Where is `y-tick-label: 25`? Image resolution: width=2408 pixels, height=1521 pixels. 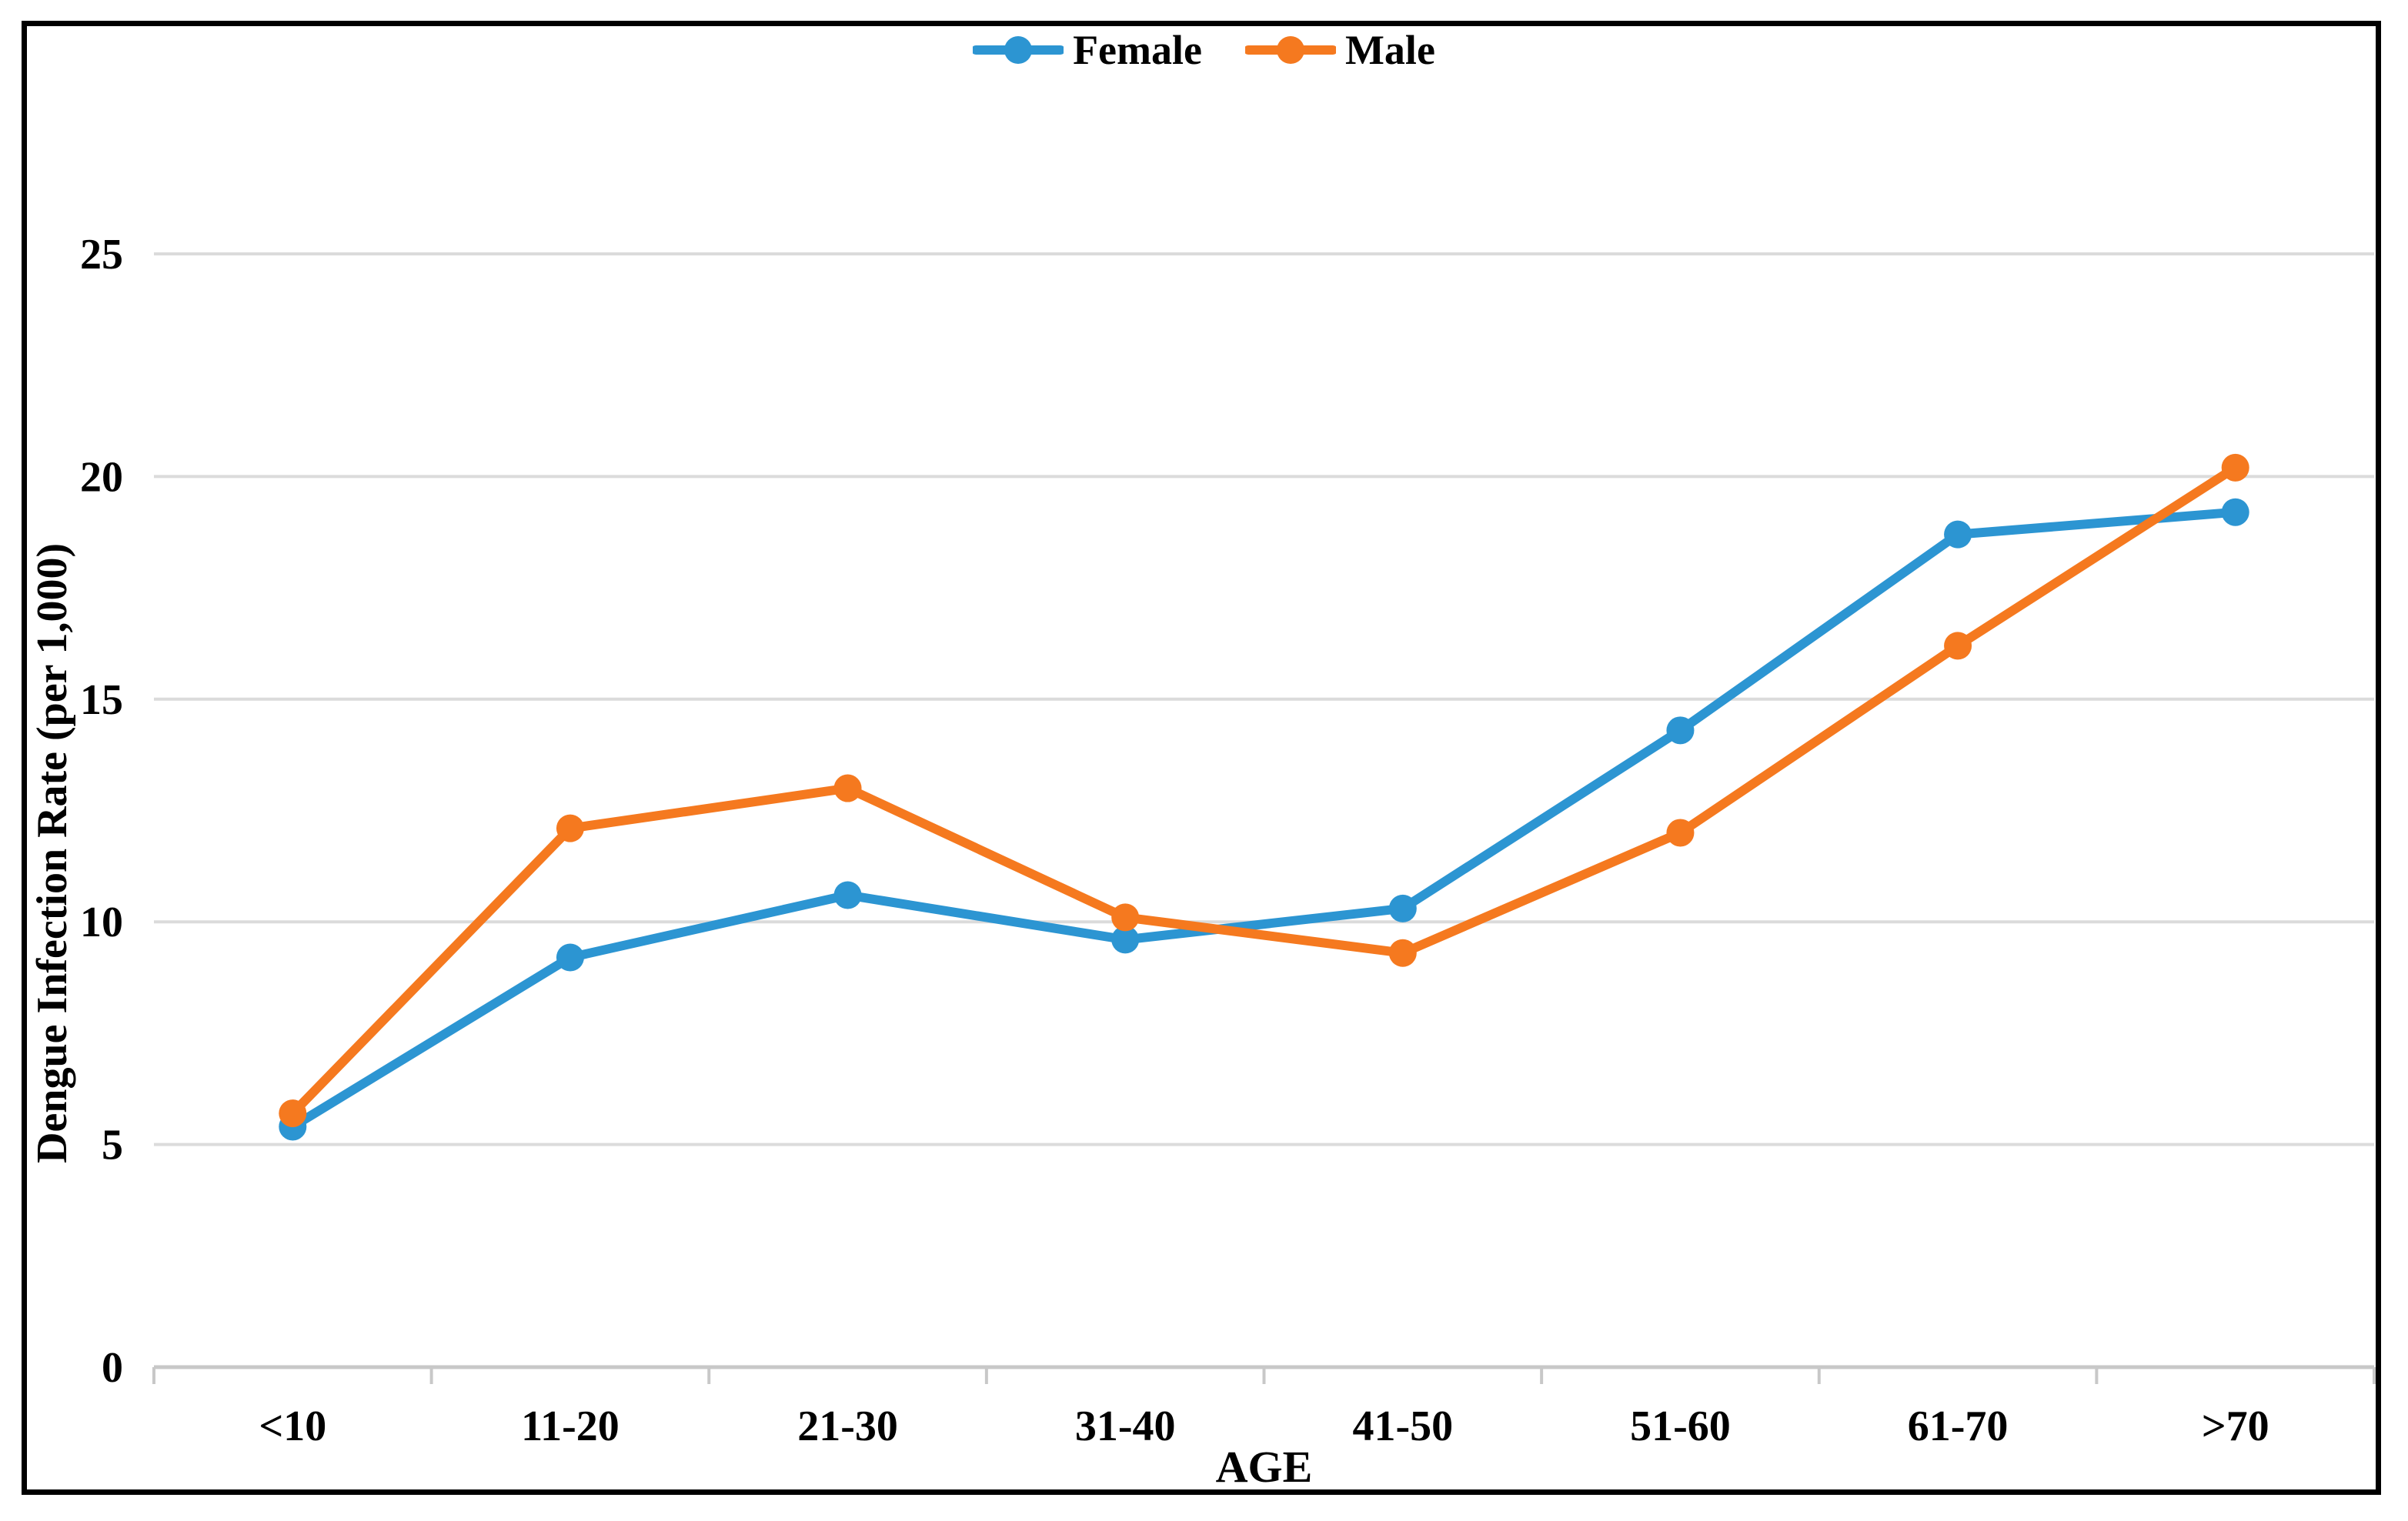
y-tick-label: 25 is located at coordinates (101, 255).